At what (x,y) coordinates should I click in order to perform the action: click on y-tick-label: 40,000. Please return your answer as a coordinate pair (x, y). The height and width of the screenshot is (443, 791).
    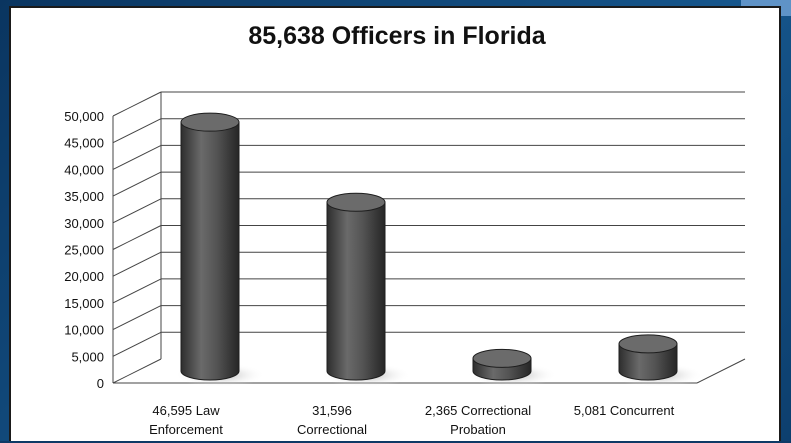
    Looking at the image, I should click on (84, 169).